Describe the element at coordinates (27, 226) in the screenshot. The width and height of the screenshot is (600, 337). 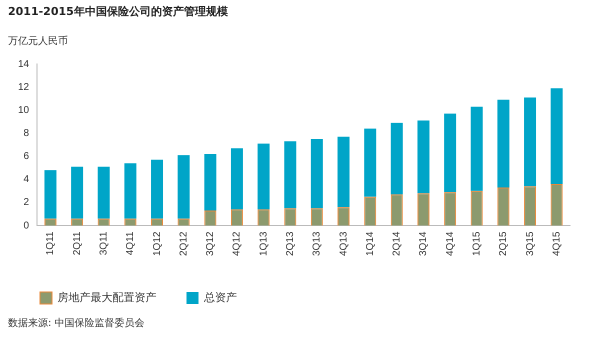
I see `y-tick-label: 0` at that location.